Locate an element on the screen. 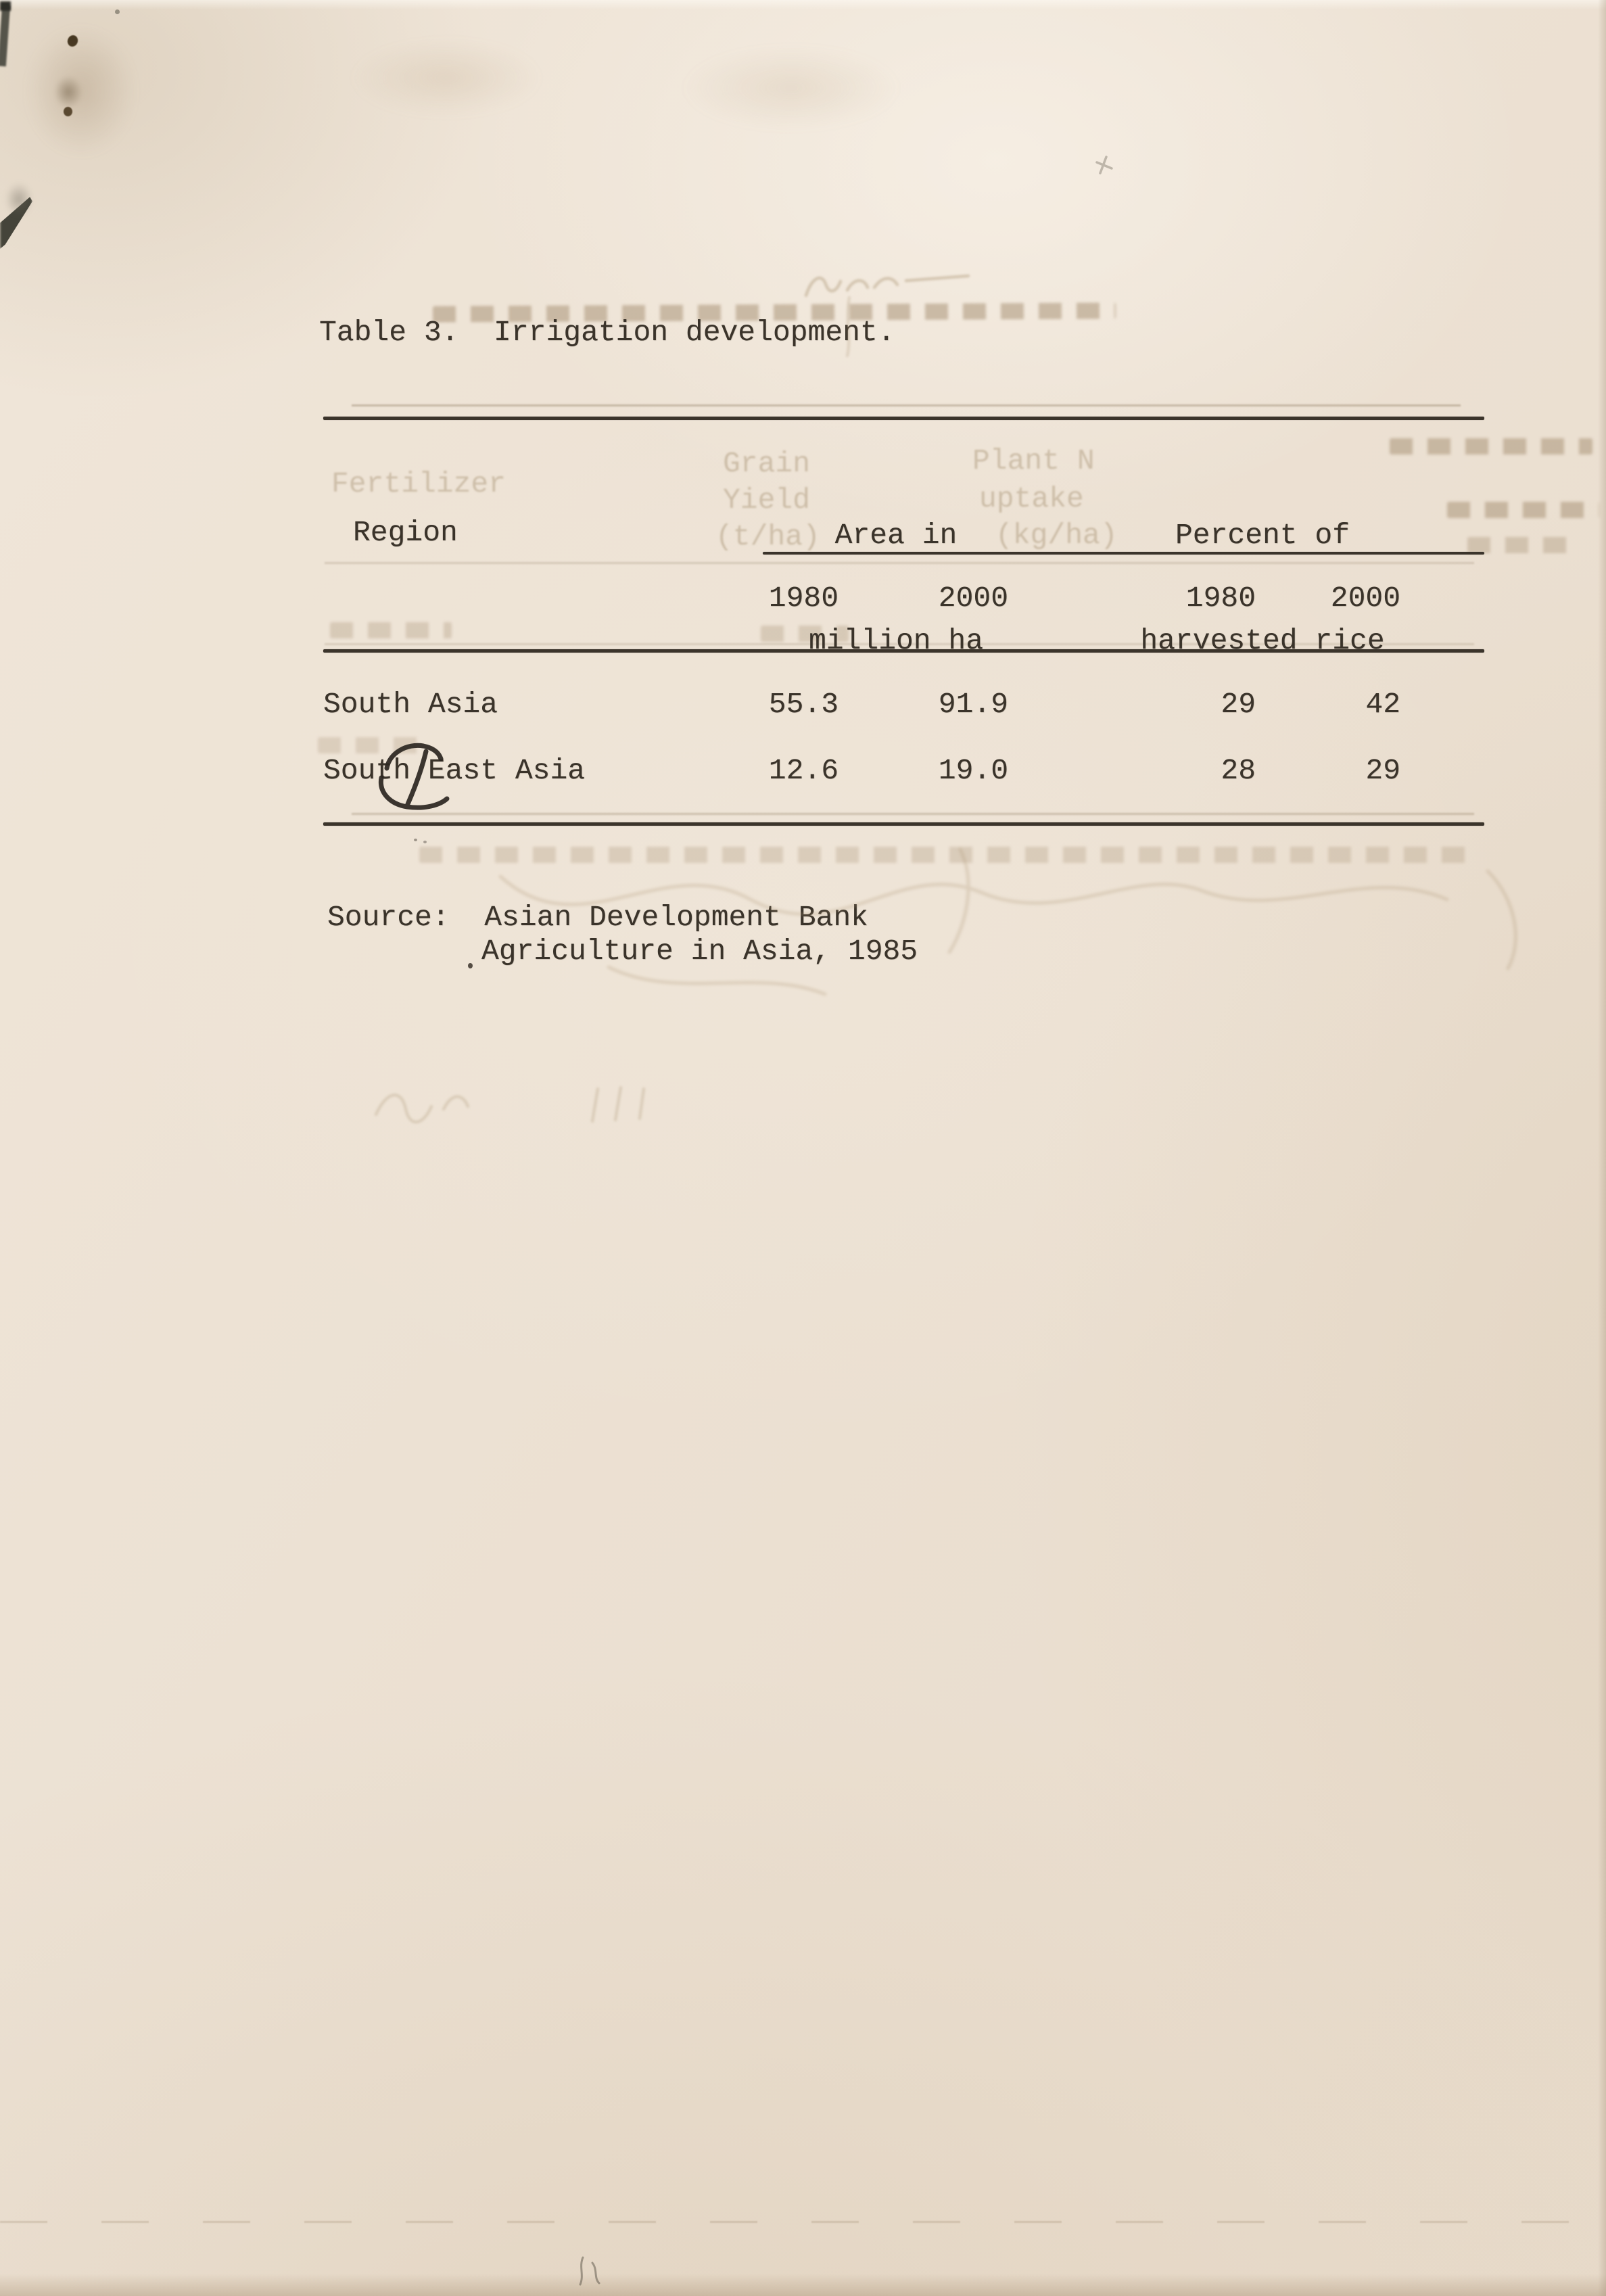 The width and height of the screenshot is (1606, 2296). table-rule-subheader is located at coordinates (1123, 553).